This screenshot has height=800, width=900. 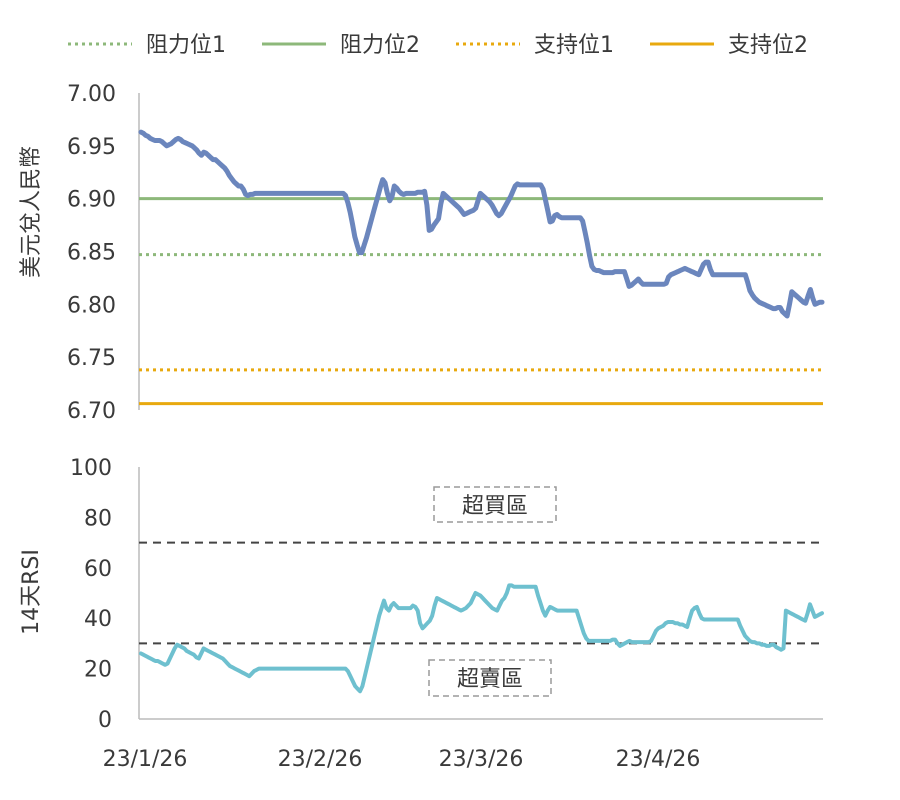 I want to click on legend-label-support2: 支持位2, so click(x=768, y=45).